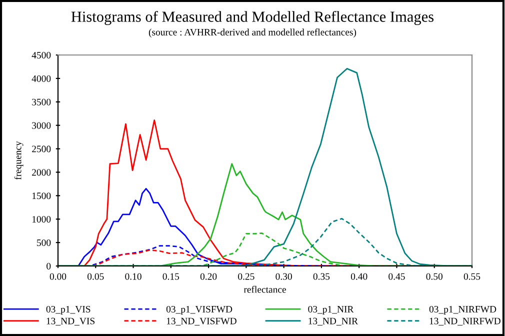 The image size is (505, 336). What do you see at coordinates (68, 310) in the screenshot?
I see `legend-label: 03_p1_VIS` at bounding box center [68, 310].